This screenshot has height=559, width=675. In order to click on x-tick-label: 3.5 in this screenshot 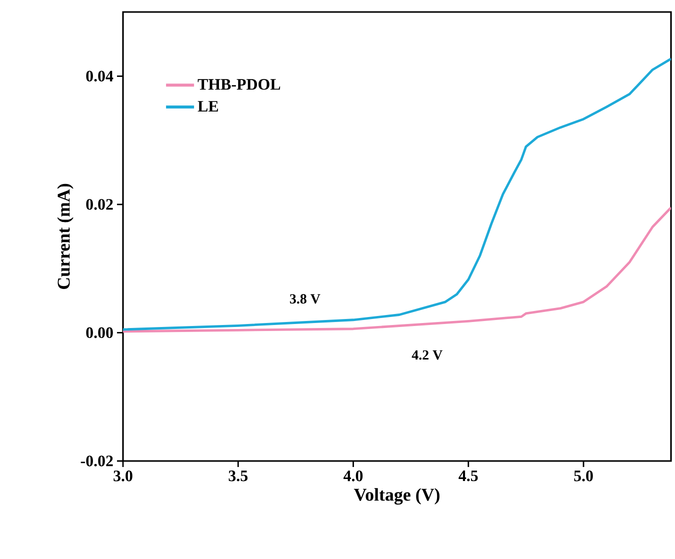, I will do `click(238, 476)`.